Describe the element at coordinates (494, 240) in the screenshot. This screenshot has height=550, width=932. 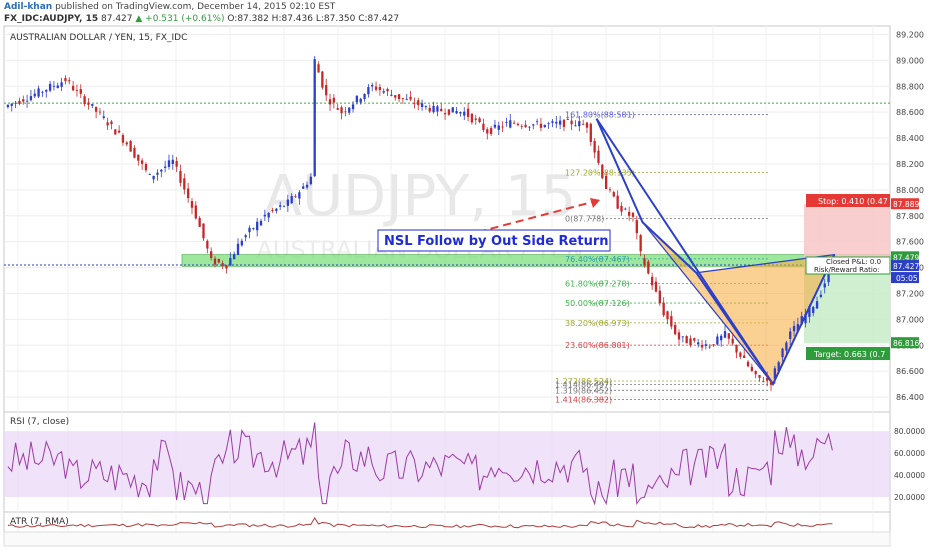
I see `annotation-box` at that location.